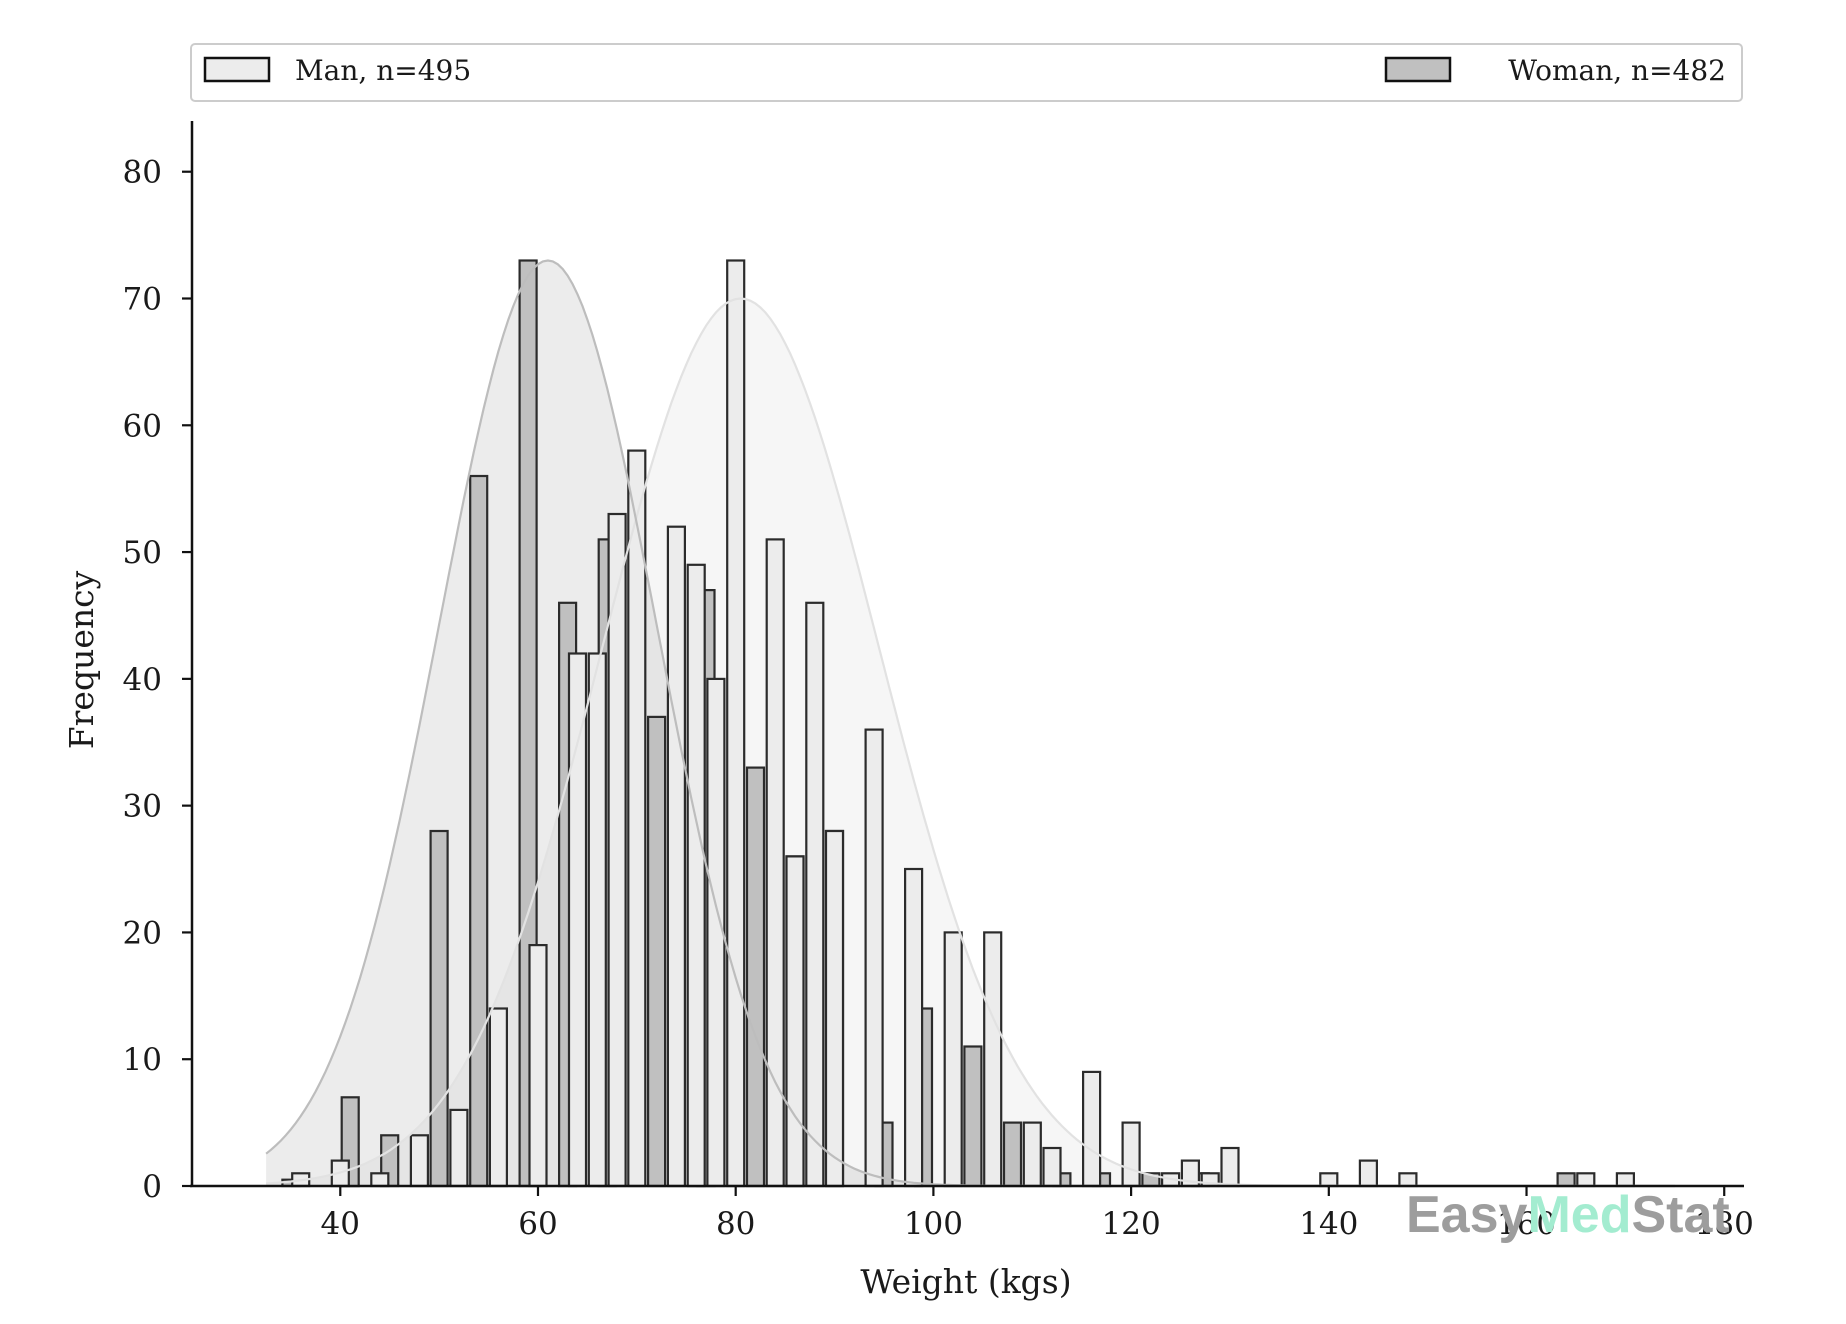 Image resolution: width=1846 pixels, height=1324 pixels. What do you see at coordinates (142, 807) in the screenshot?
I see `y-tick-label-30: 30` at bounding box center [142, 807].